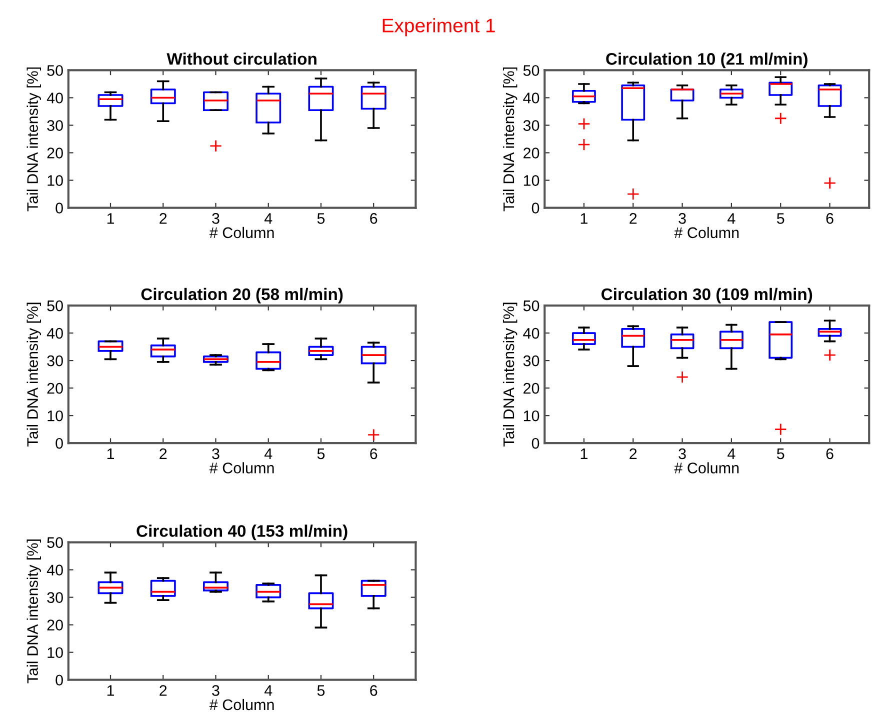  Describe the element at coordinates (438, 27) in the screenshot. I see `text: Experiment 1` at that location.